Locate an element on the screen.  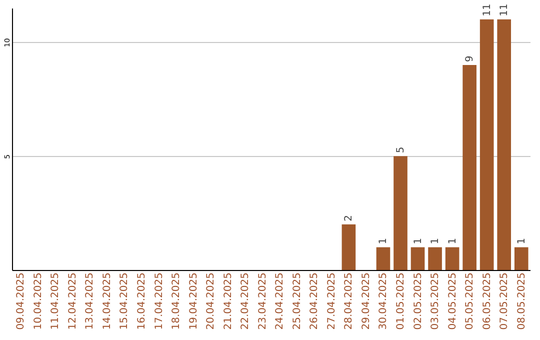
data-label: 2 is located at coordinates (349, 218).